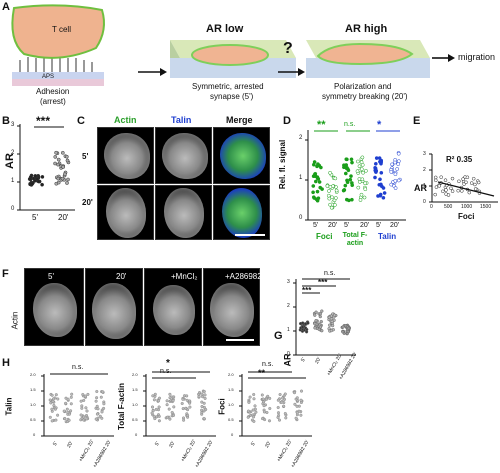 This screenshot has width=500, height=473. What do you see at coordinates (231, 419) in the screenshot?
I see `h3-ytick-1: 0.5` at bounding box center [231, 419].